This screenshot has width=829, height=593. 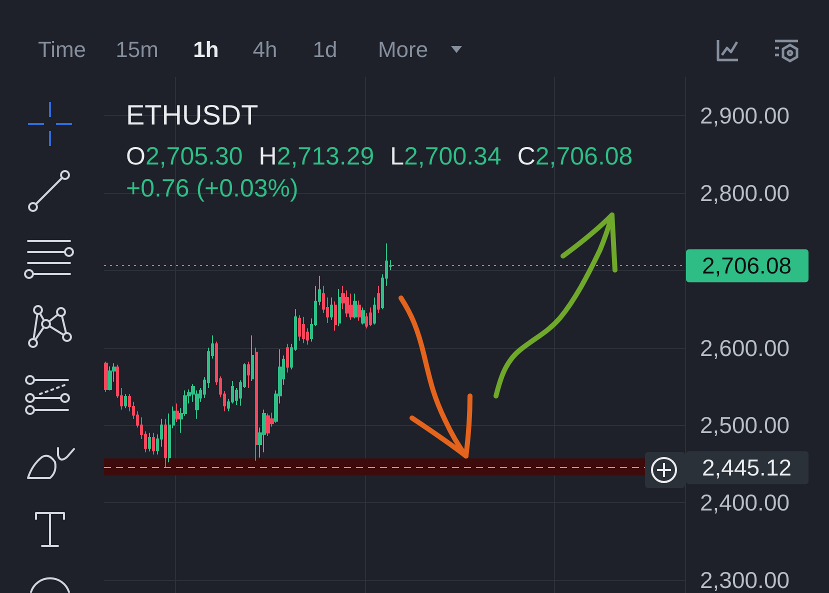 What do you see at coordinates (747, 467) in the screenshot?
I see `ref-line-label: 2,445.12` at bounding box center [747, 467].